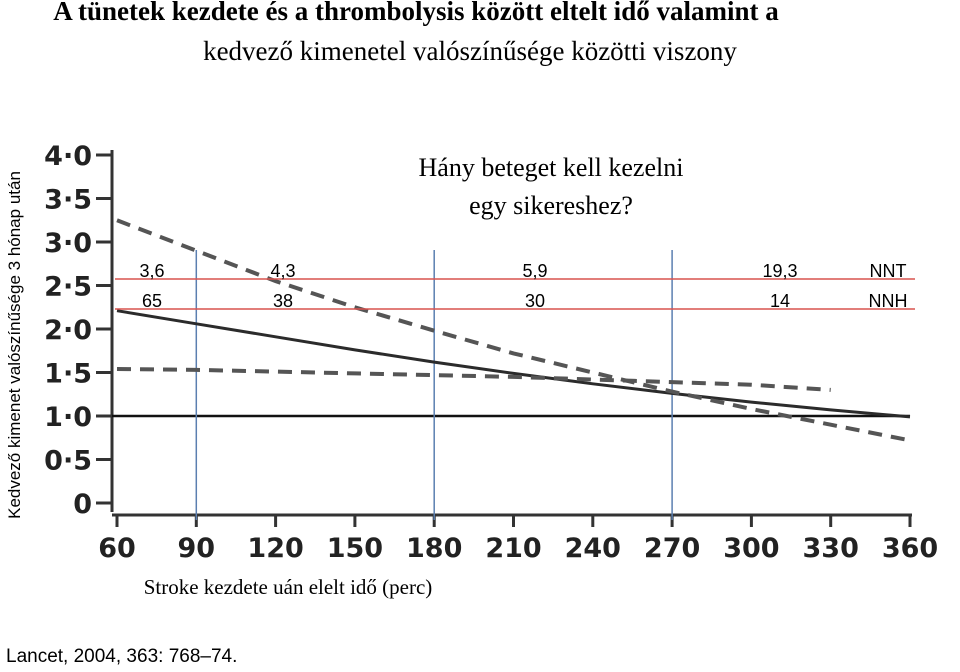 Image resolution: width=960 pixels, height=672 pixels. Describe the element at coordinates (888, 301) in the screenshot. I see `row-label: NNH` at that location.